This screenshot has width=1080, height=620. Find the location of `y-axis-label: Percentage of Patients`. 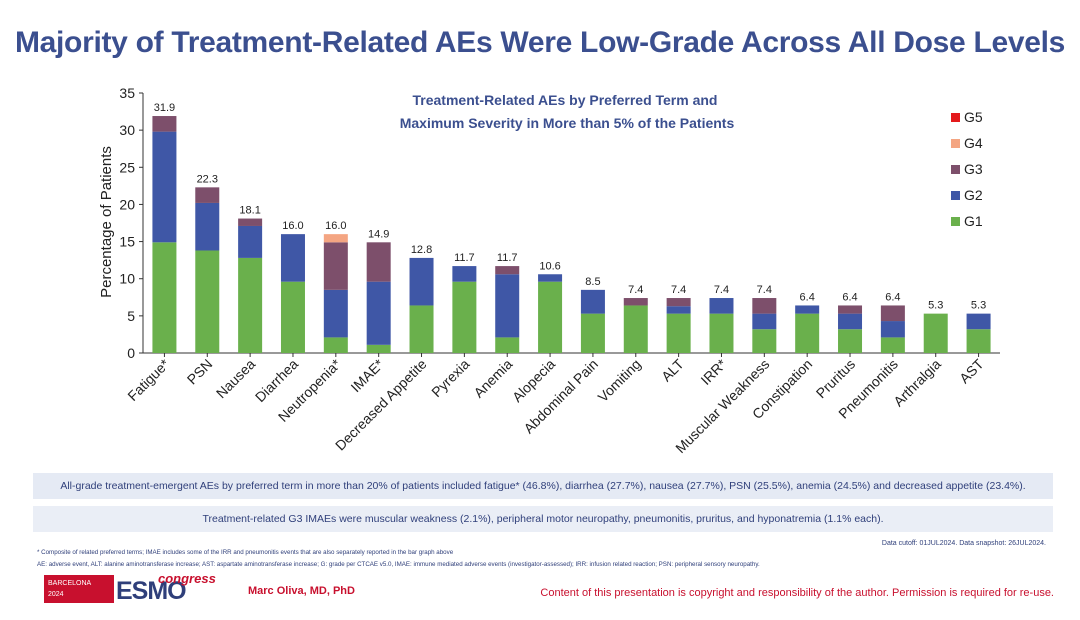

y-axis-label: Percentage of Patients is located at coordinates (106, 222).